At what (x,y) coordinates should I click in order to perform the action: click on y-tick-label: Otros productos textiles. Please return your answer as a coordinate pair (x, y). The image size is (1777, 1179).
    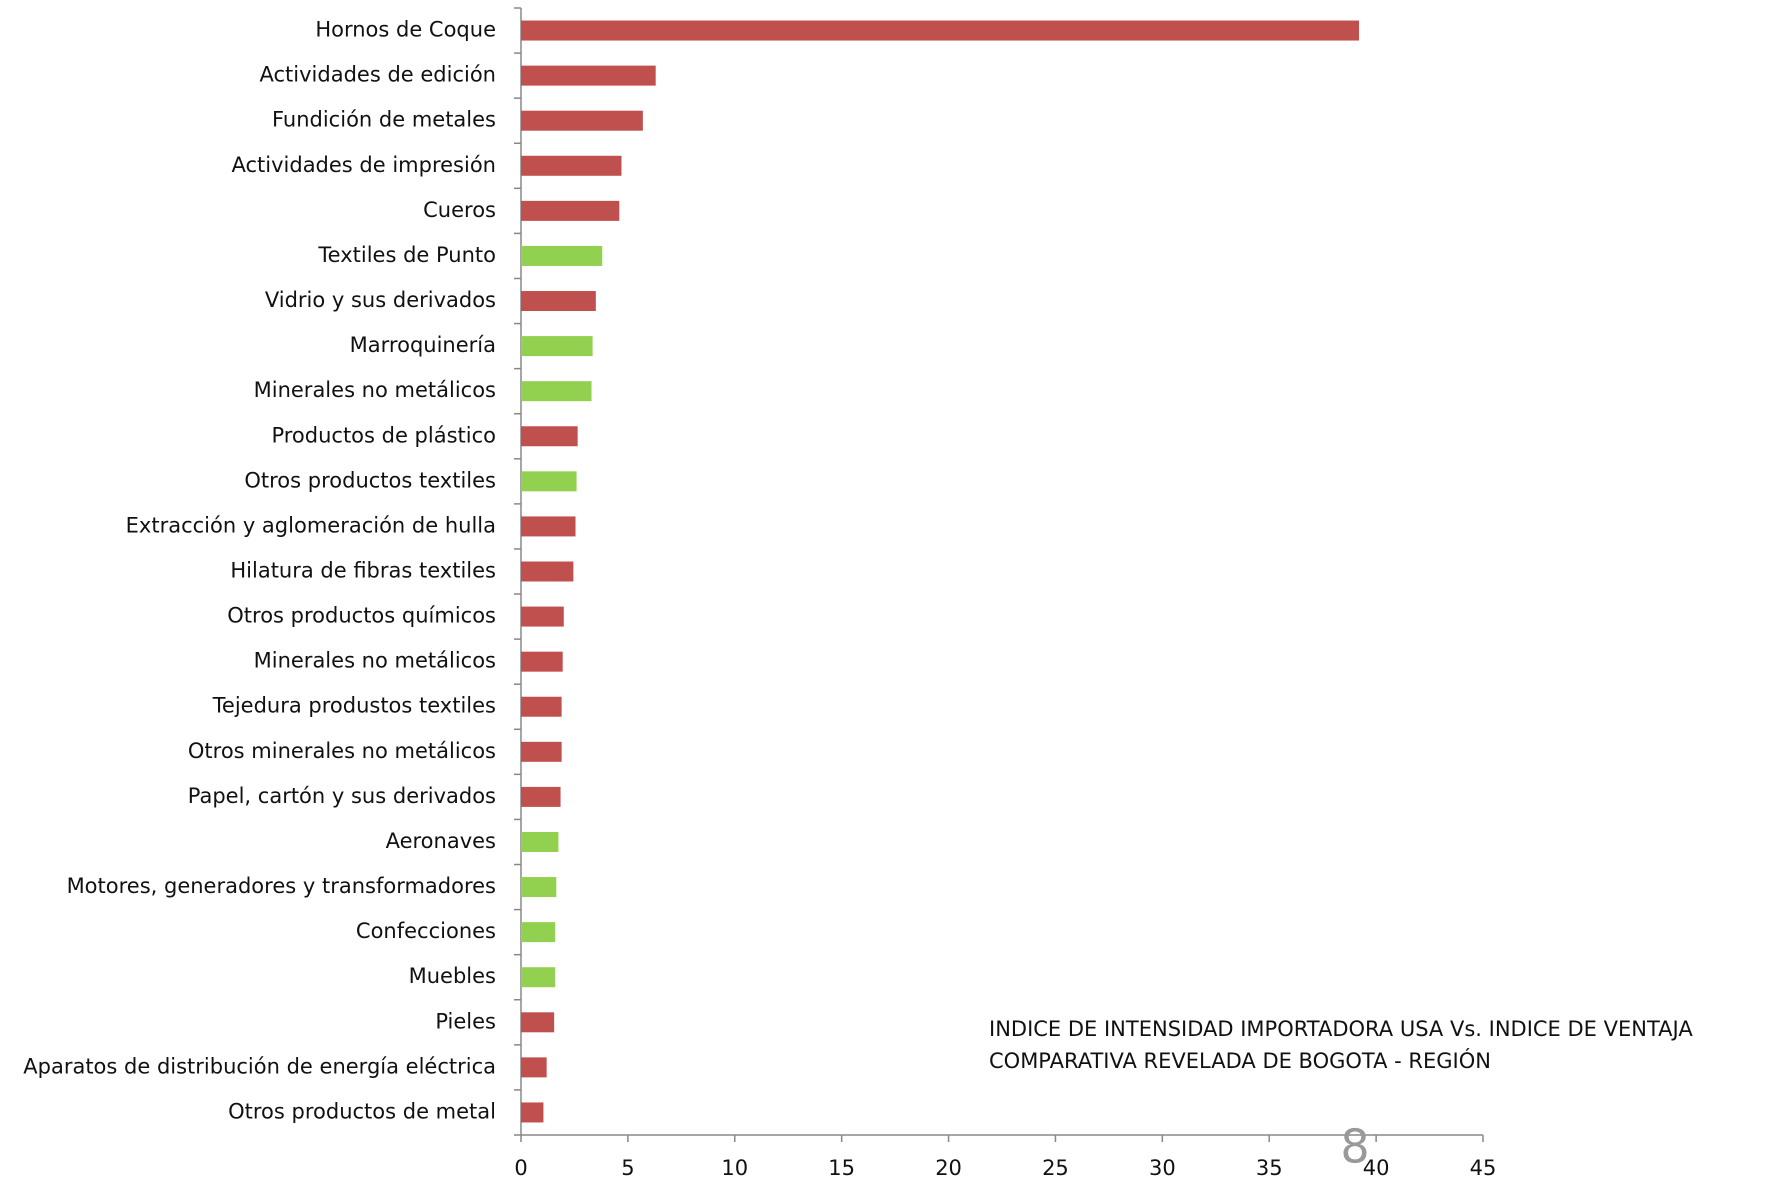
    Looking at the image, I should click on (370, 480).